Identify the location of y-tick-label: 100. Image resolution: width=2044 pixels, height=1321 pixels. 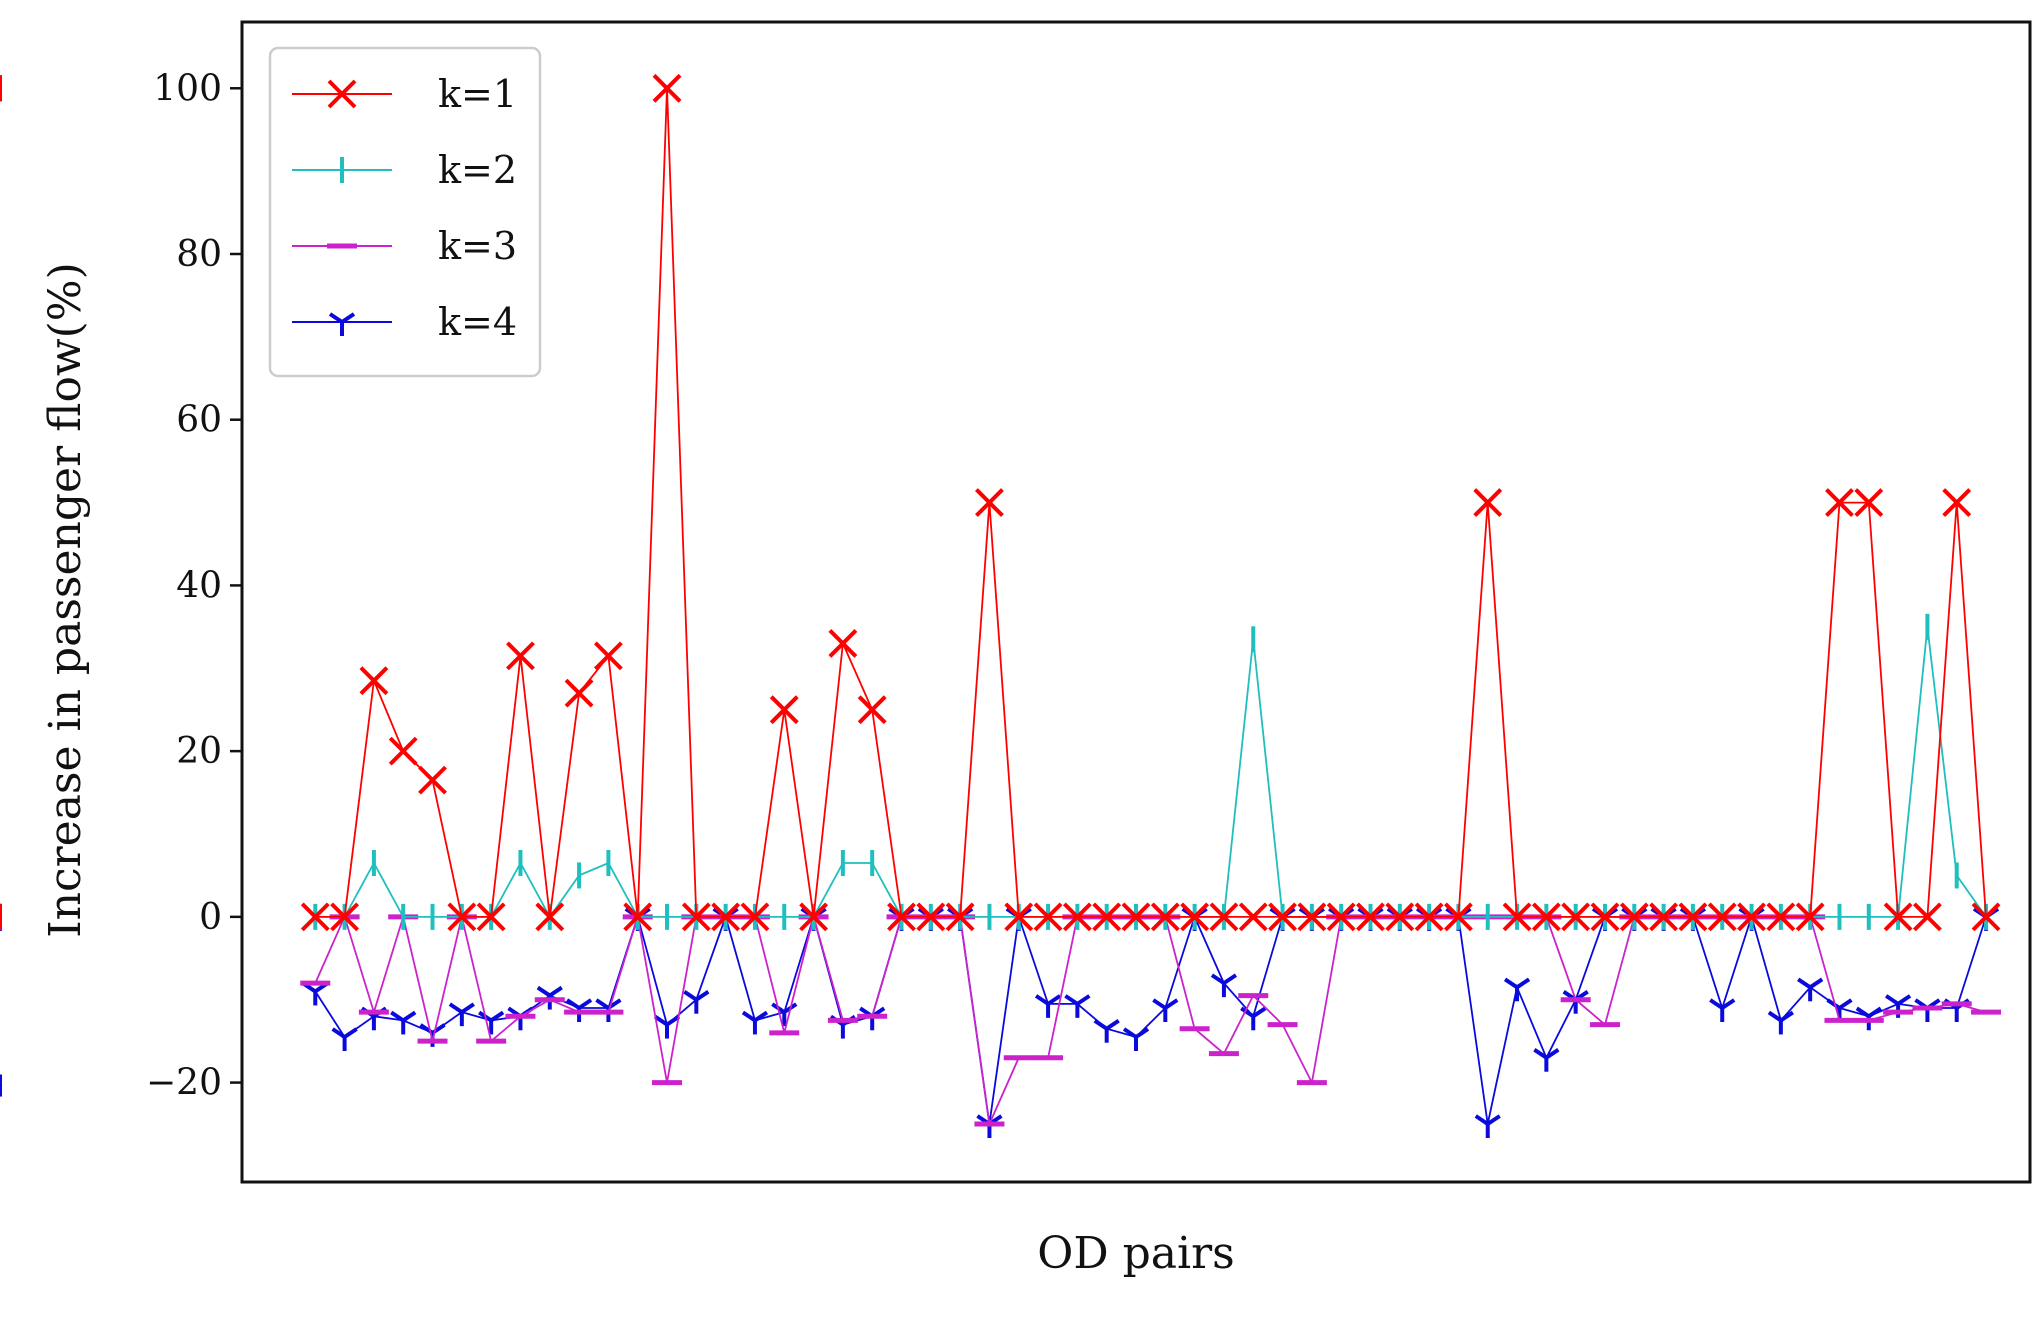
(187, 88).